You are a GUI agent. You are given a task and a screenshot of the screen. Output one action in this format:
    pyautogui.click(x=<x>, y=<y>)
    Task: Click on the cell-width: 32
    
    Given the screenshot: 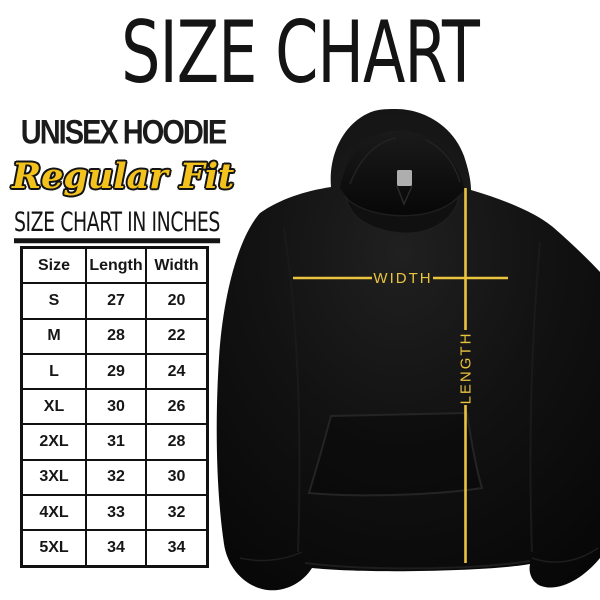 What is the action you would take?
    pyautogui.click(x=177, y=513)
    